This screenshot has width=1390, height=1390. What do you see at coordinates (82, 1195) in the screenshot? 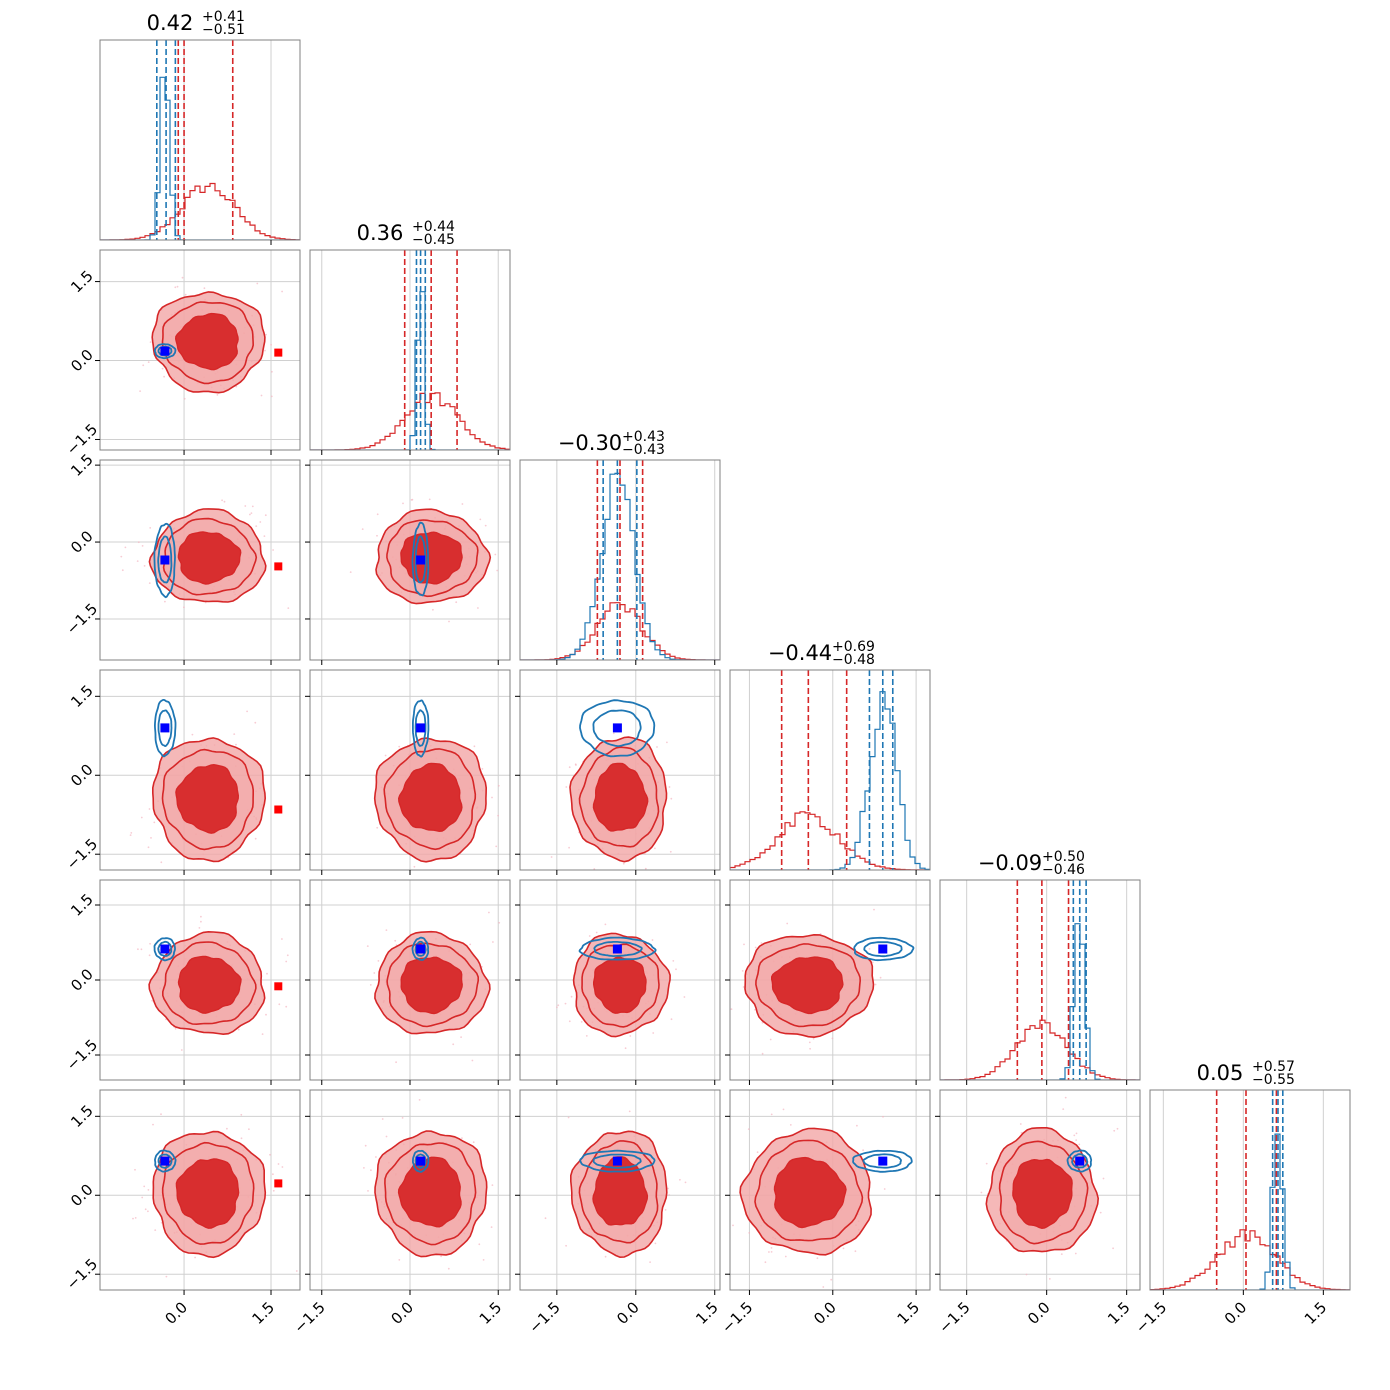
I see `ytick-label-5-1: 0.0` at bounding box center [82, 1195].